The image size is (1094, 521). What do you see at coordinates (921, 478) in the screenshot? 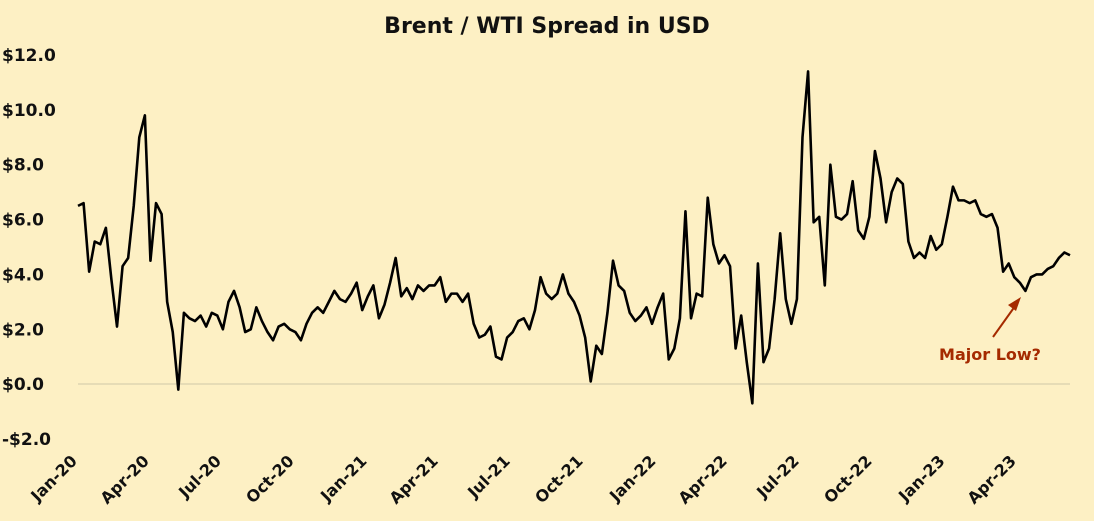
I see `x-tick-label: Jan-23` at bounding box center [921, 478].